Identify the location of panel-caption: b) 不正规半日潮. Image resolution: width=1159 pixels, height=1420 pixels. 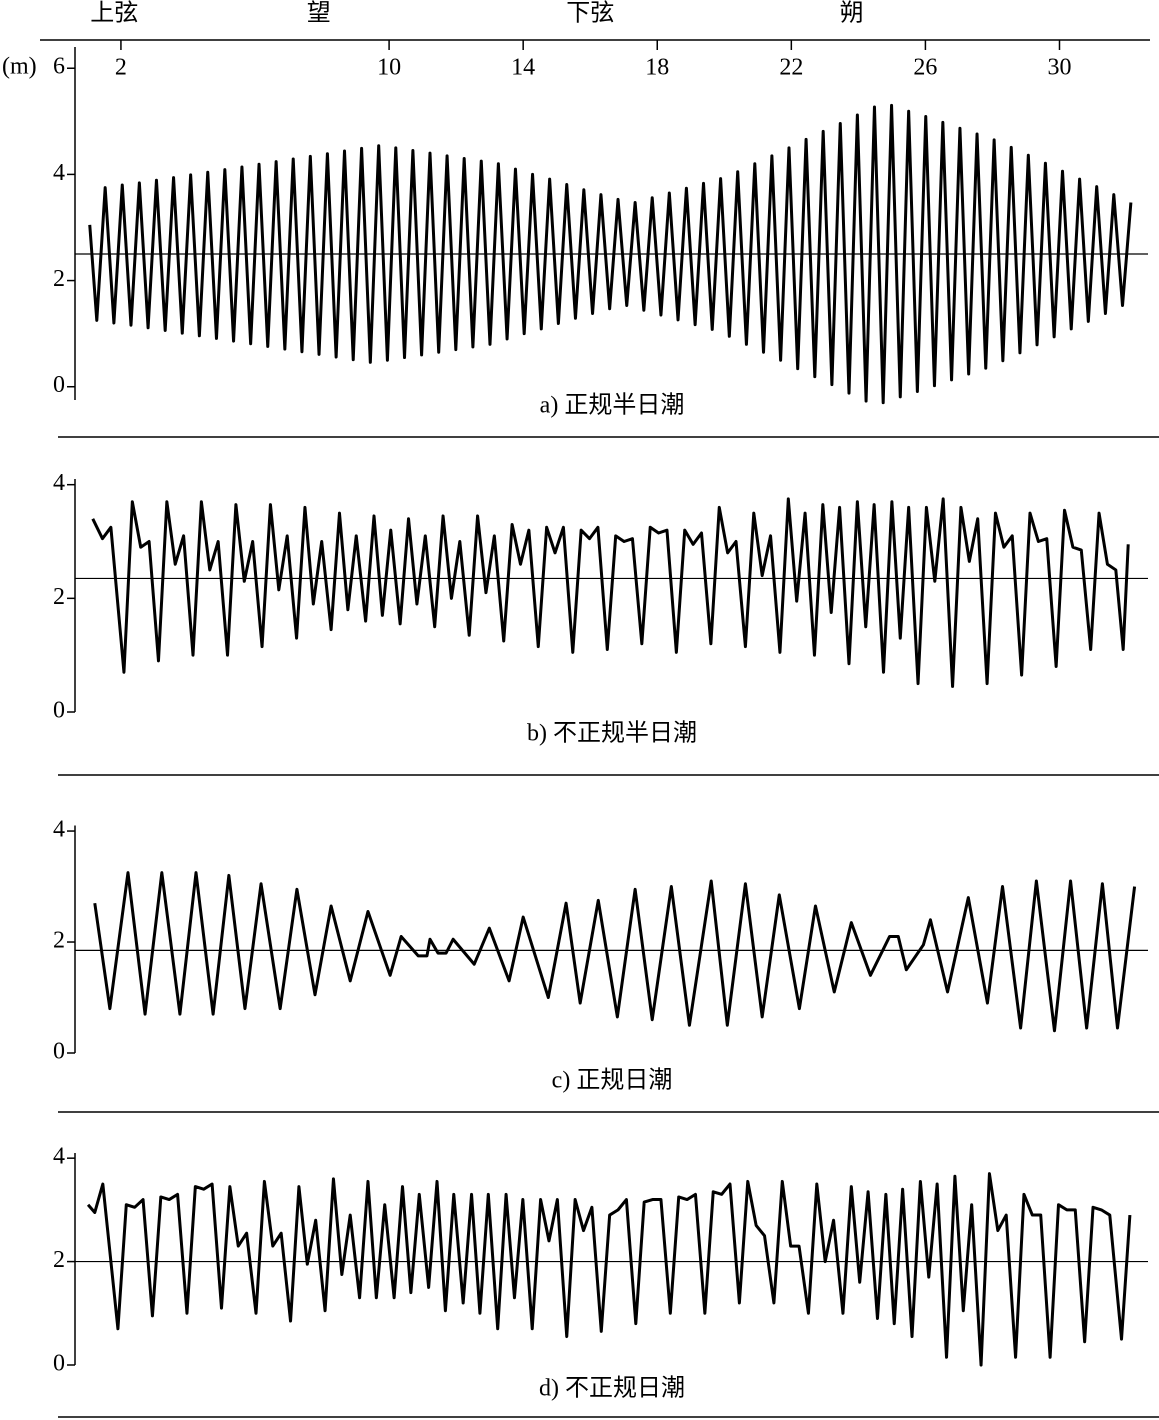
(612, 733).